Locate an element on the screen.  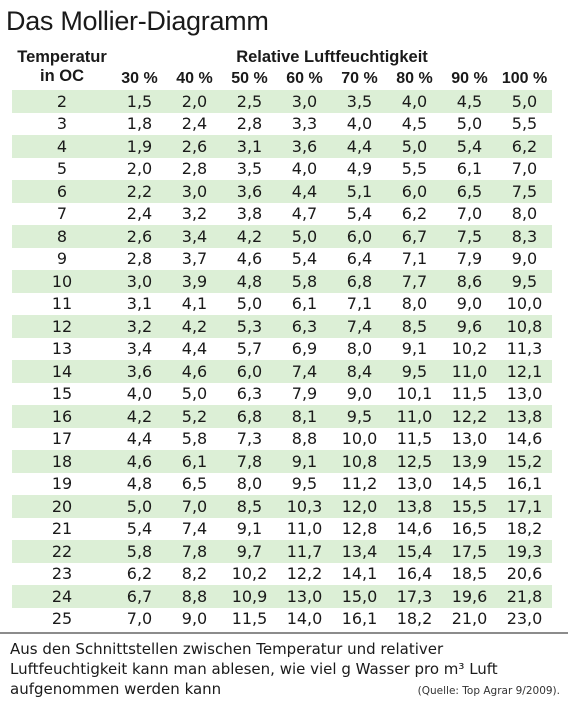
value-cell: 15,0 is located at coordinates (359, 596).